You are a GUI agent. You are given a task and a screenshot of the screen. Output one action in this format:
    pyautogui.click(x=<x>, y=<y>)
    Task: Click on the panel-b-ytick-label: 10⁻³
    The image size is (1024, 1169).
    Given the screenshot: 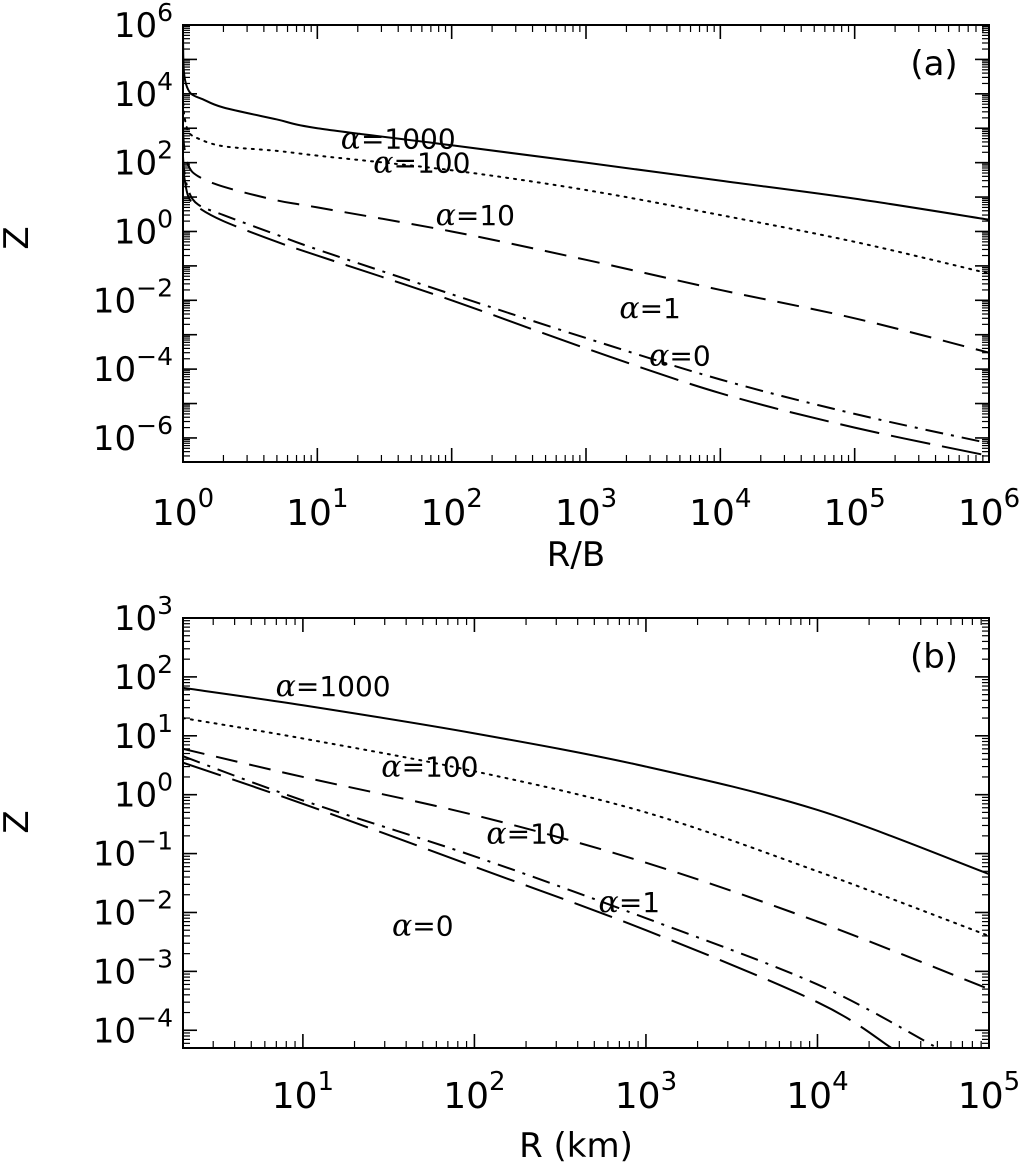 What is the action you would take?
    pyautogui.click(x=133, y=968)
    